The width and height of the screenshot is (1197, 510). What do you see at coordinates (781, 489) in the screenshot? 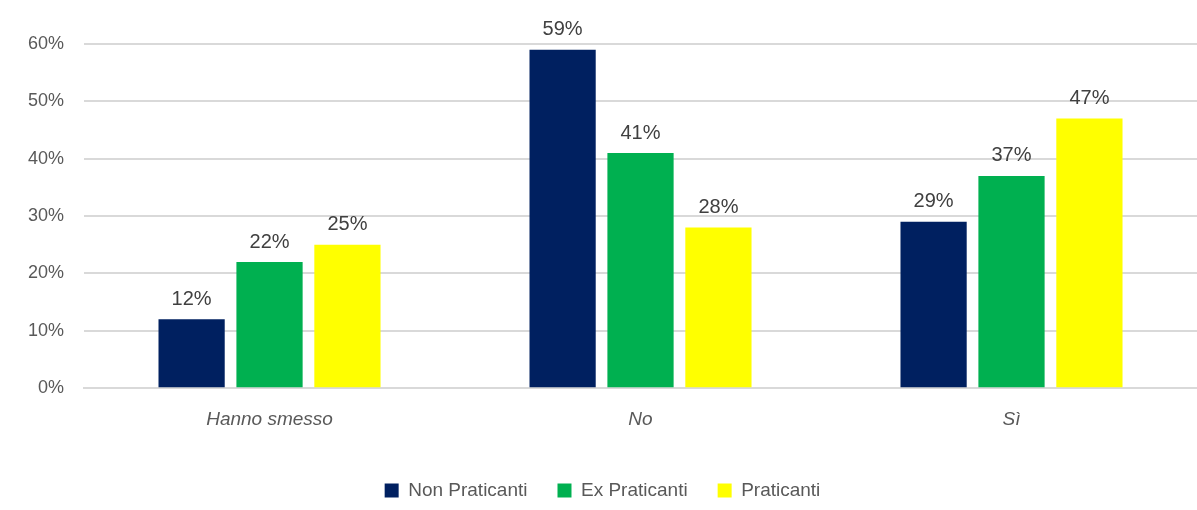
I see `legend-label: Praticanti` at bounding box center [781, 489].